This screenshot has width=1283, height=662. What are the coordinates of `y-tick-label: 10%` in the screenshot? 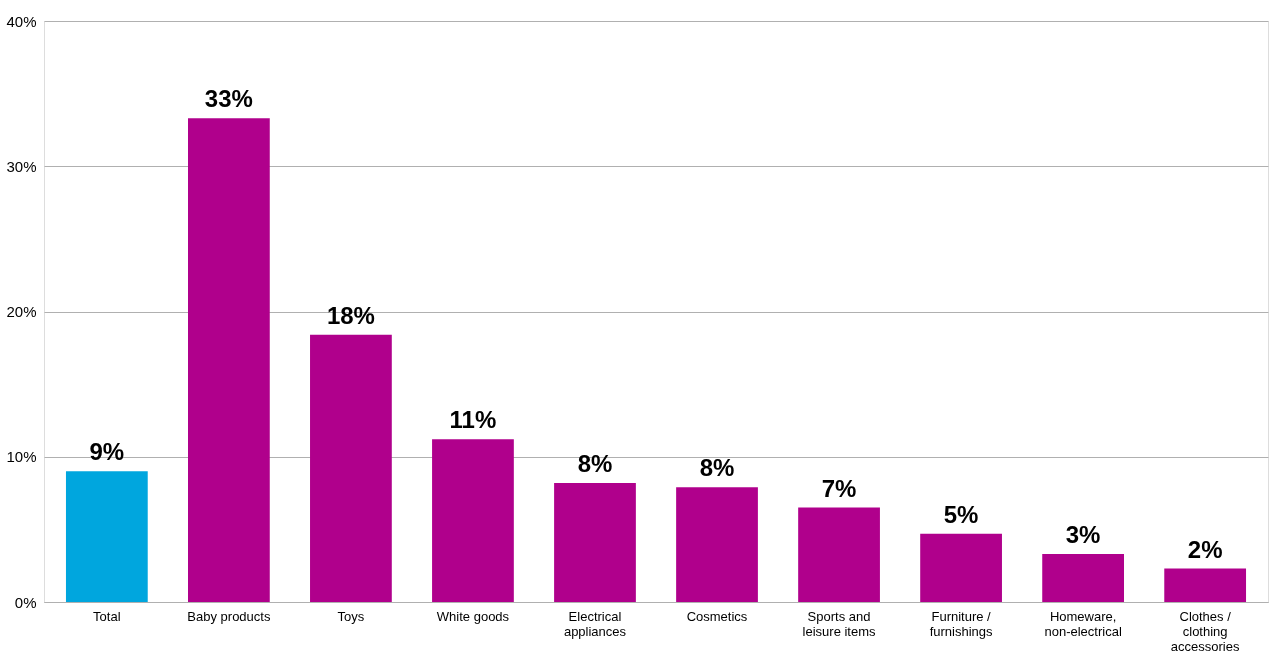 It's located at (21, 457).